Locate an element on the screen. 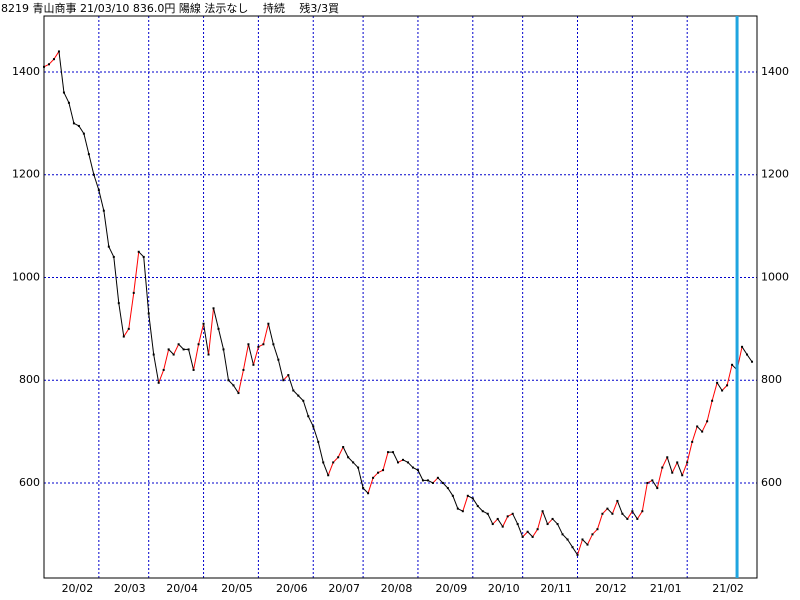  y-tick-label: 1400 is located at coordinates (26, 71).